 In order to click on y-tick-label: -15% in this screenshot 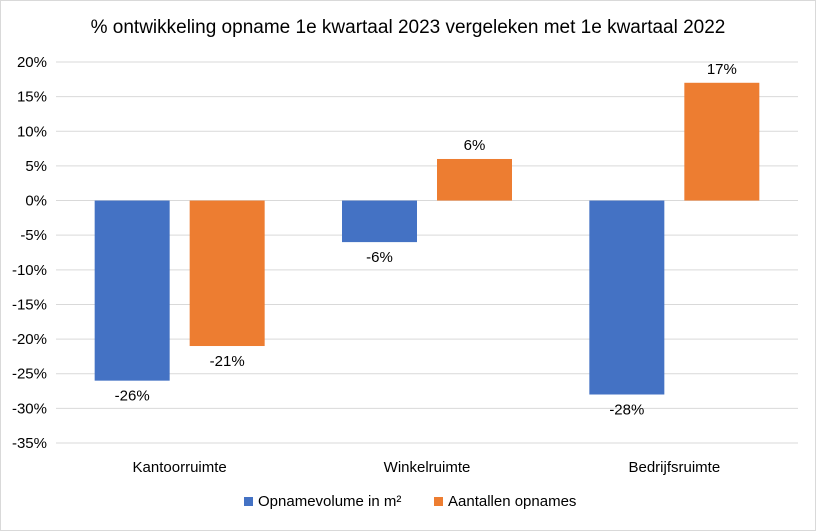, I will do `click(29, 304)`.